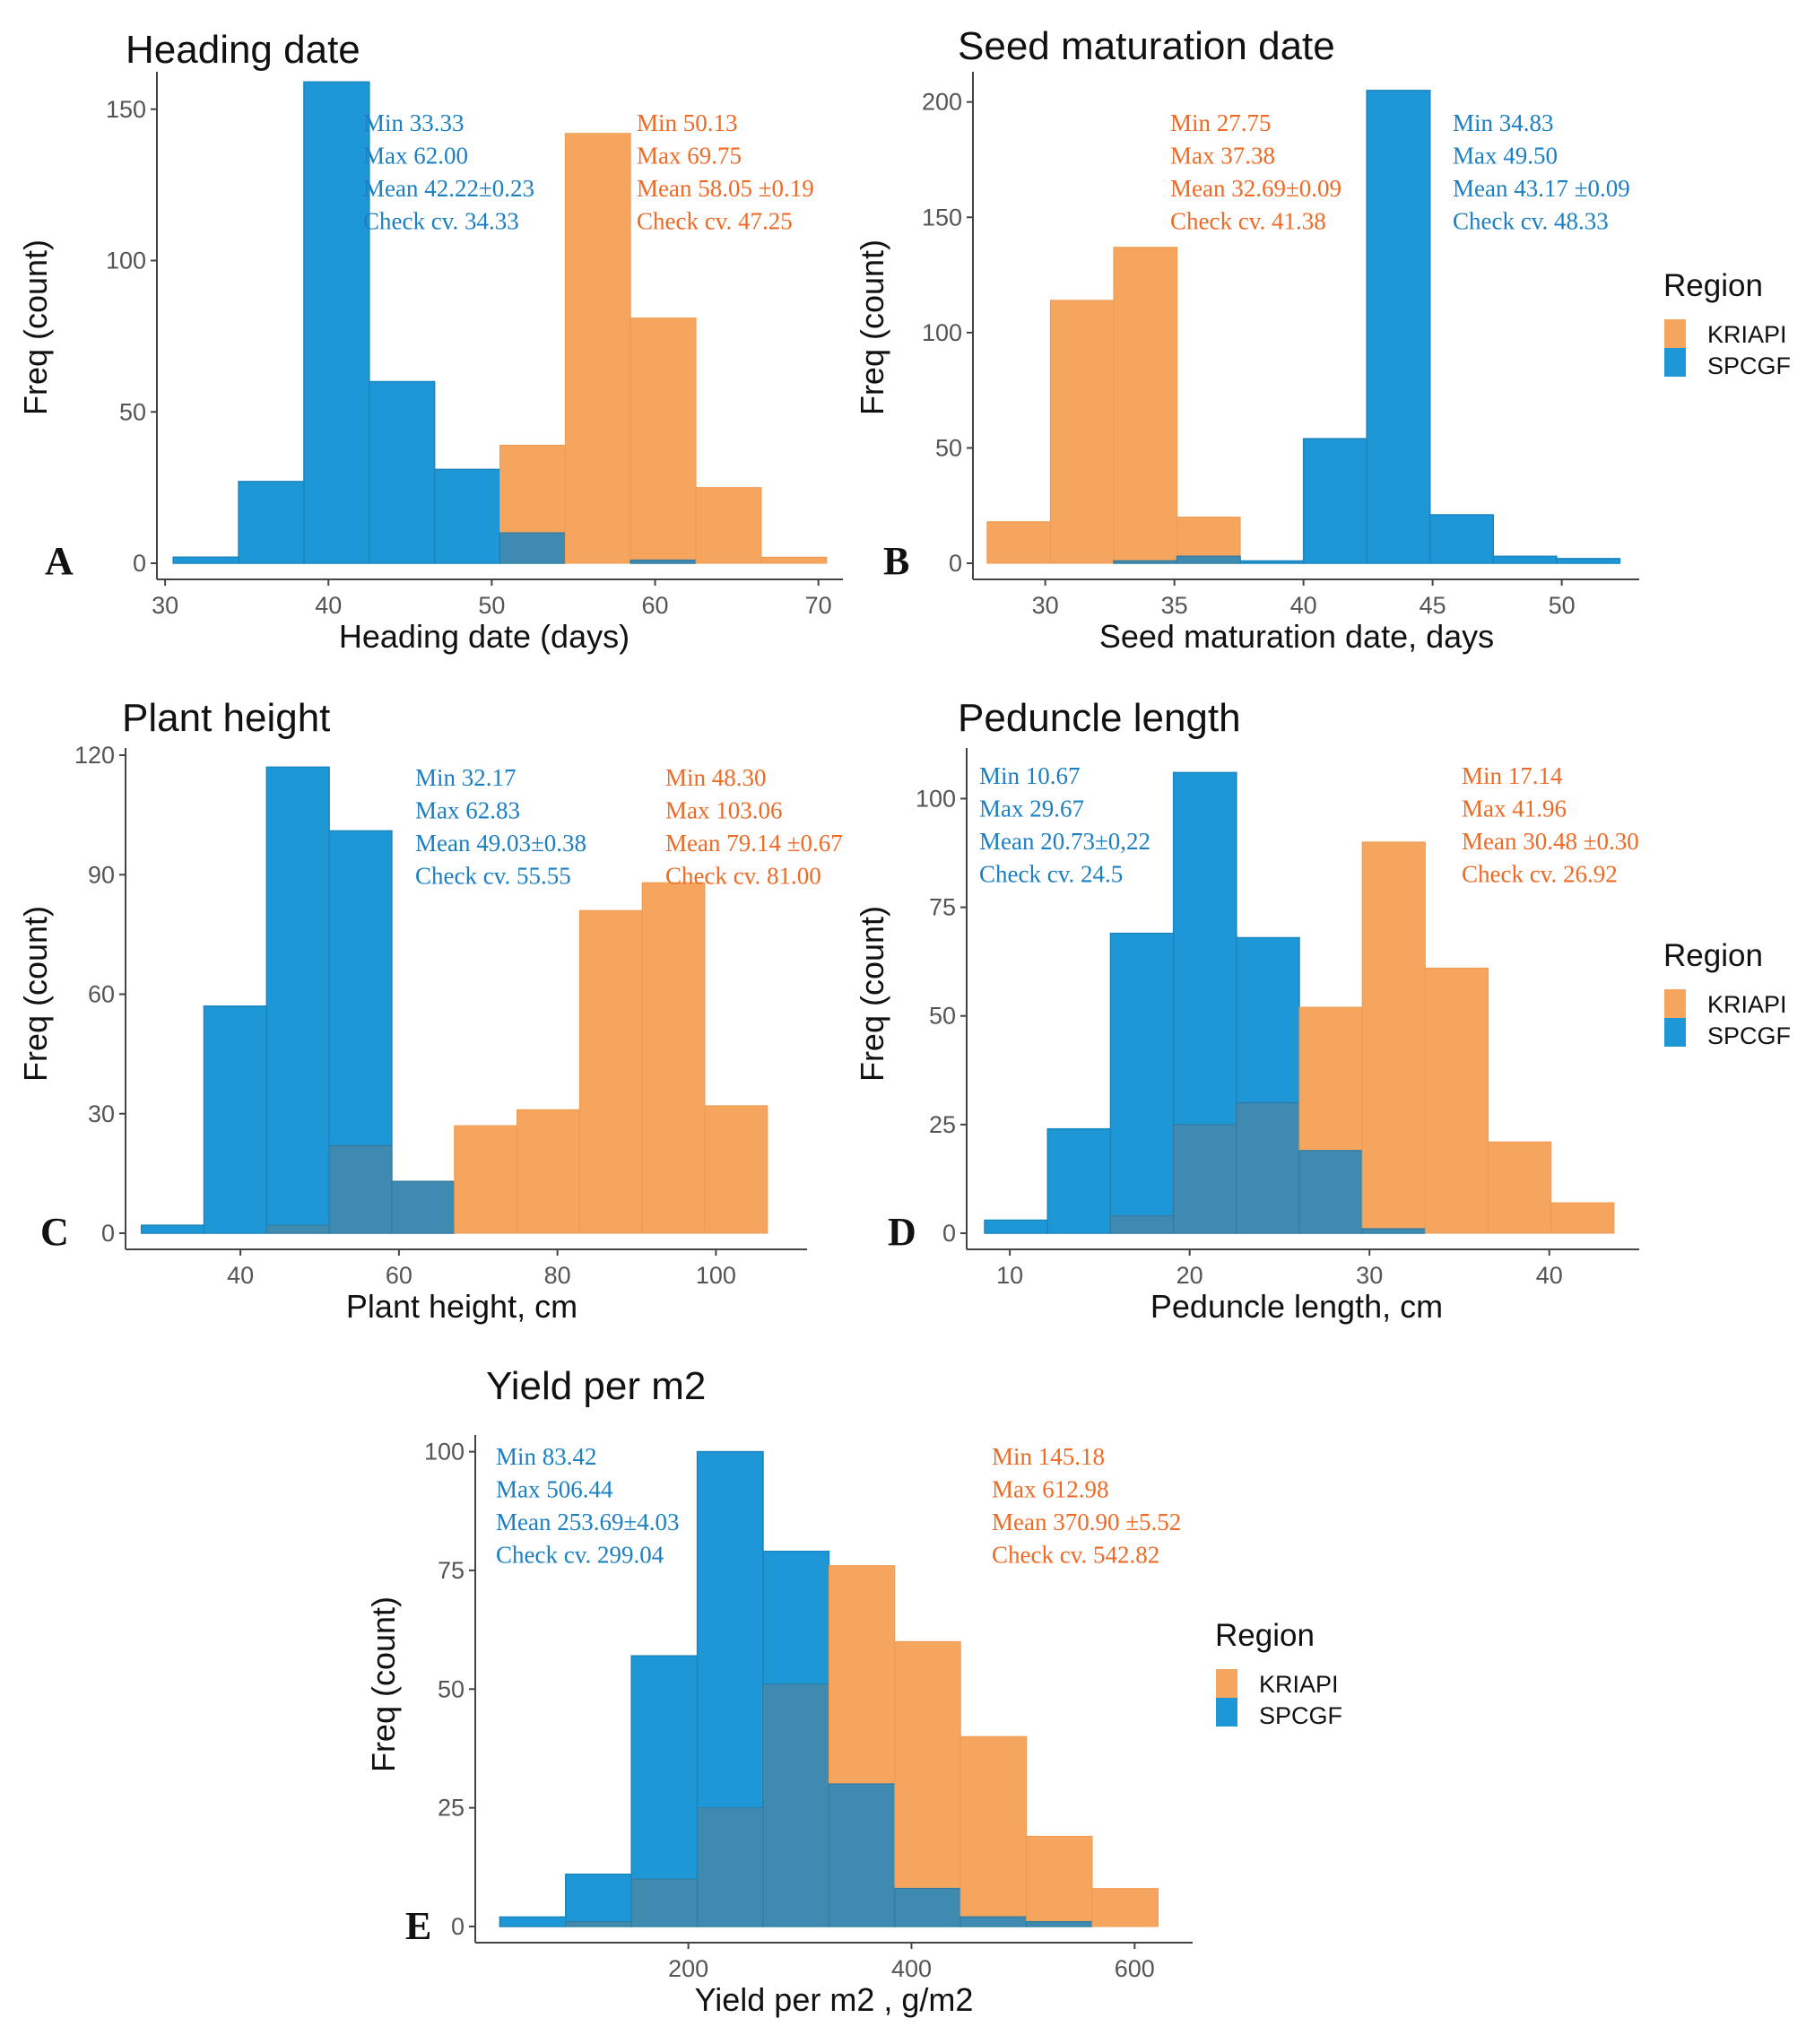 The image size is (1806, 2044). I want to click on stats-line: Max 41.96, so click(1515, 809).